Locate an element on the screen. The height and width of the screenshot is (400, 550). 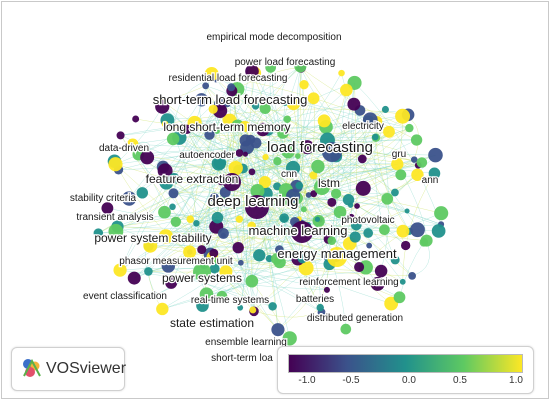
keyword-label: reinforcement learning is located at coordinates (349, 283).